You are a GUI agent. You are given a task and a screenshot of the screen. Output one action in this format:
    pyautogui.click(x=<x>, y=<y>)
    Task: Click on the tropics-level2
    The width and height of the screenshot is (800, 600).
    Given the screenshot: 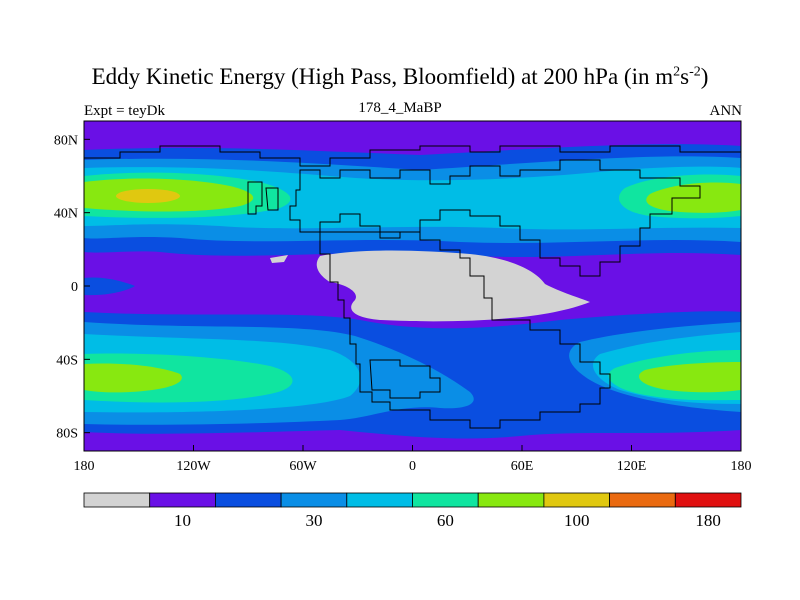 What is the action you would take?
    pyautogui.click(x=109, y=286)
    